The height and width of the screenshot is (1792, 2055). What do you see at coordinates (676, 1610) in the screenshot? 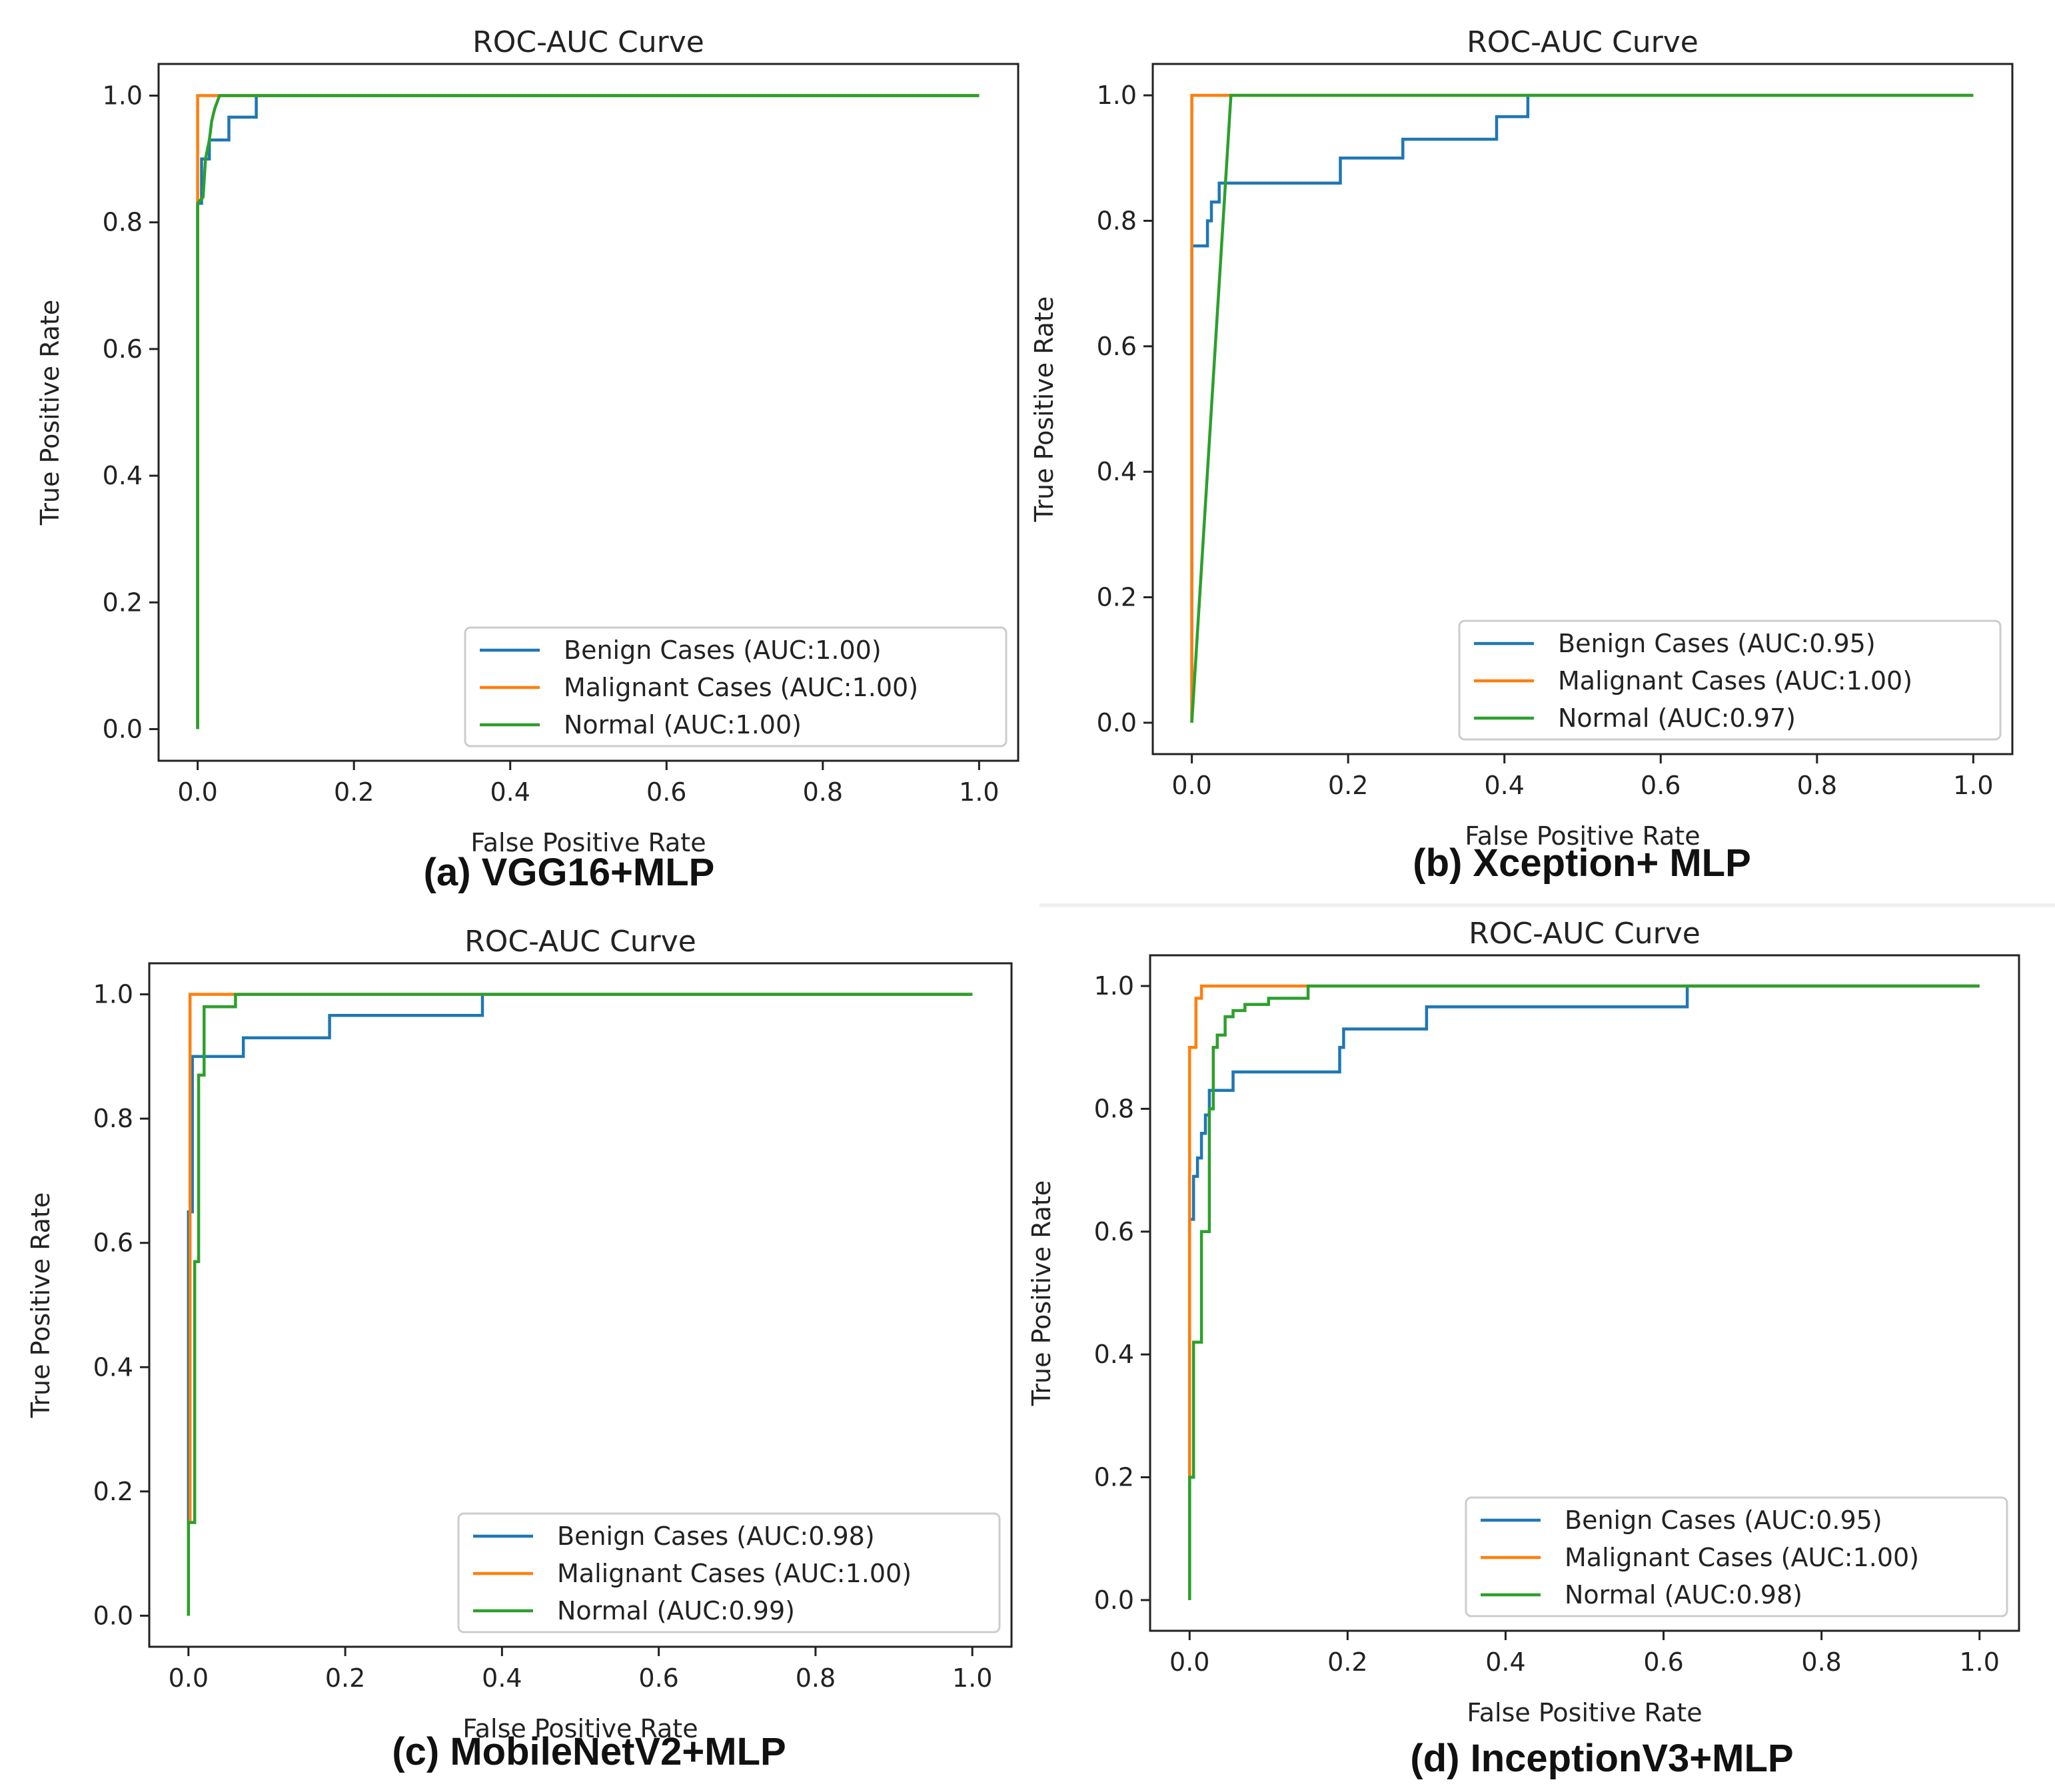
I see `legend-entry-normal: Normal (AUC:0.99)` at bounding box center [676, 1610].